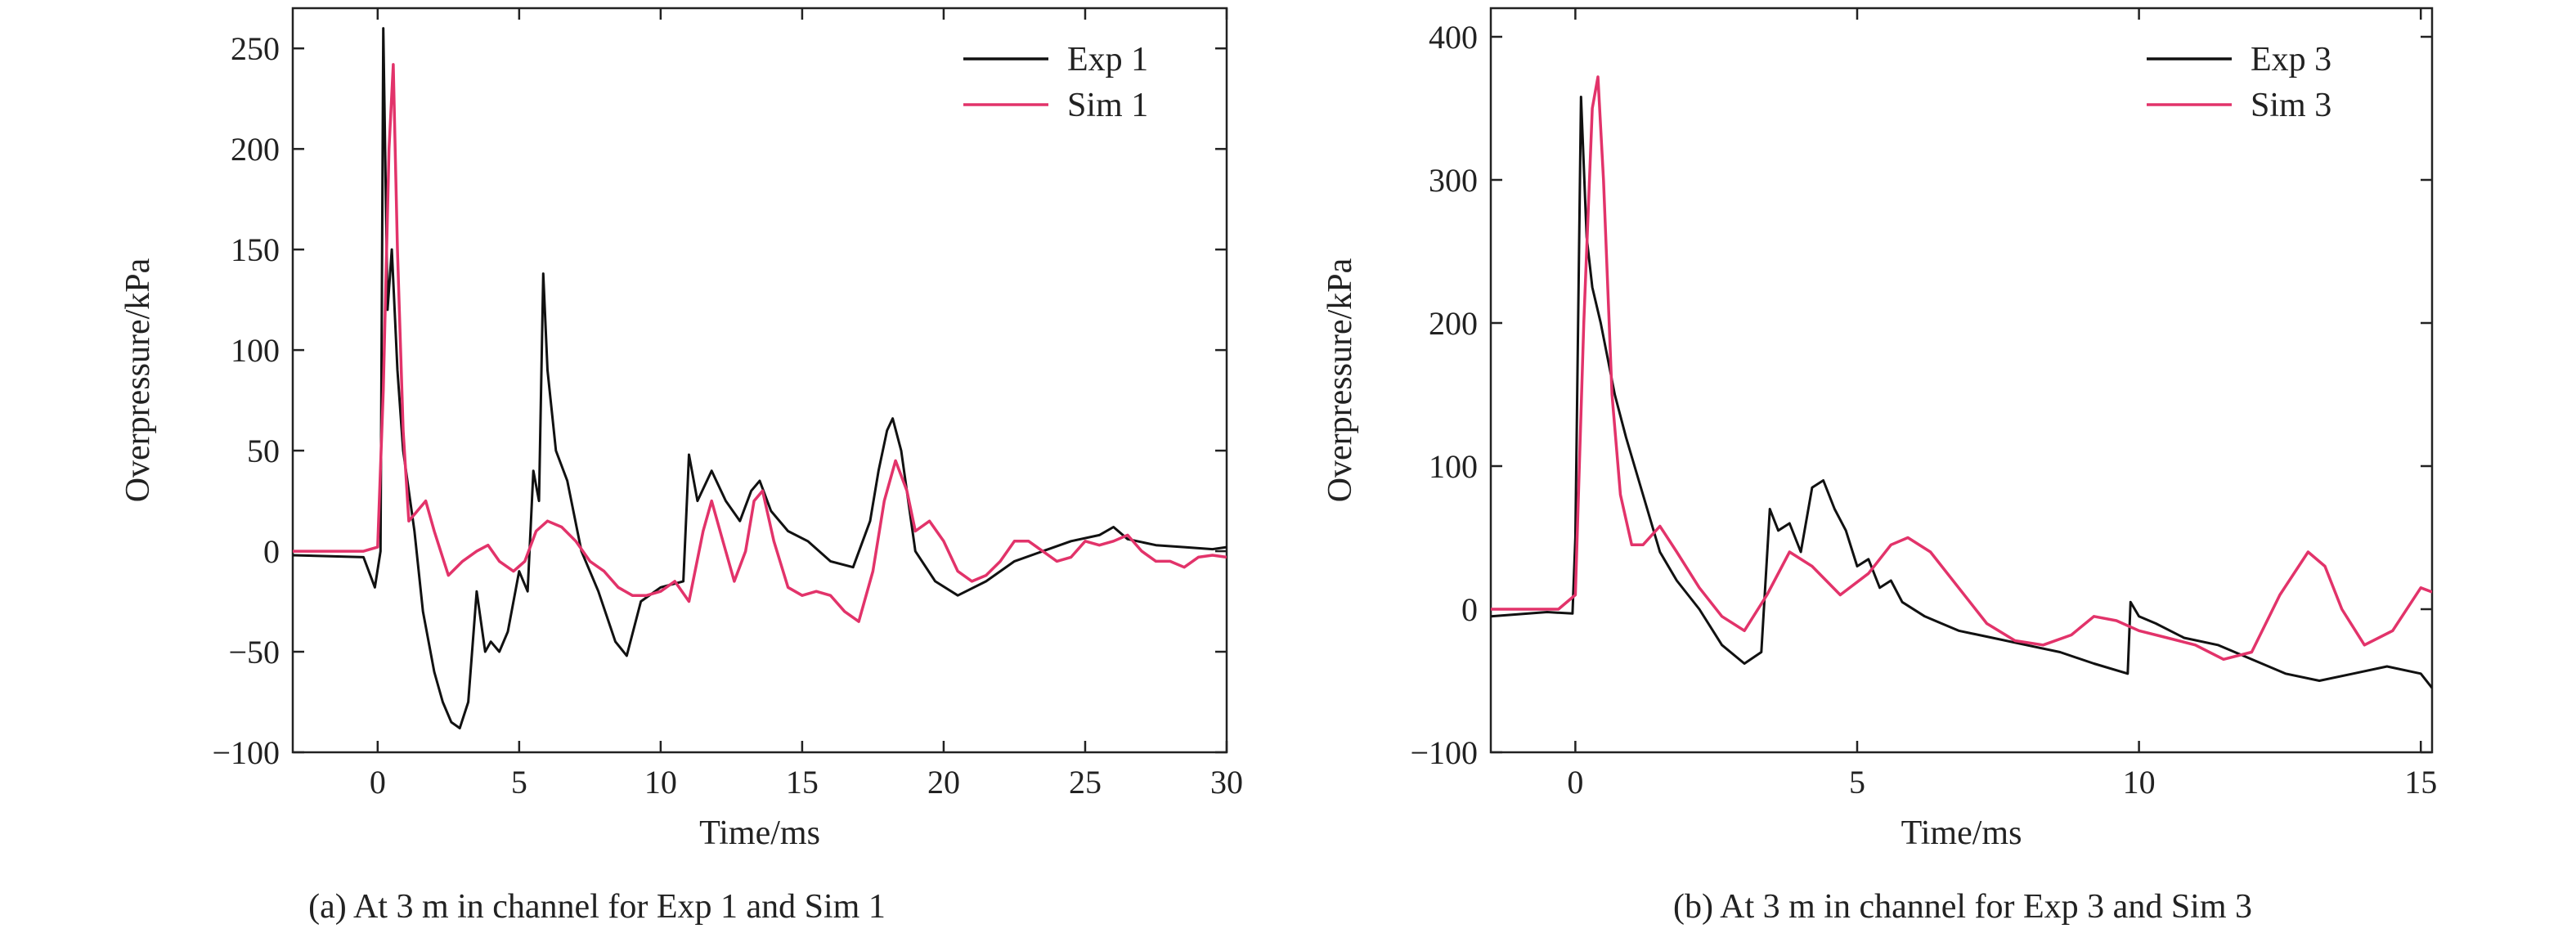  What do you see at coordinates (254, 652) in the screenshot?
I see `y-tick-label: −50` at bounding box center [254, 652].